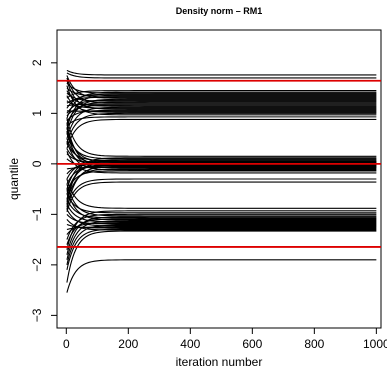 The width and height of the screenshot is (387, 376). Describe the element at coordinates (252, 344) in the screenshot. I see `x-tick-label: 600` at that location.